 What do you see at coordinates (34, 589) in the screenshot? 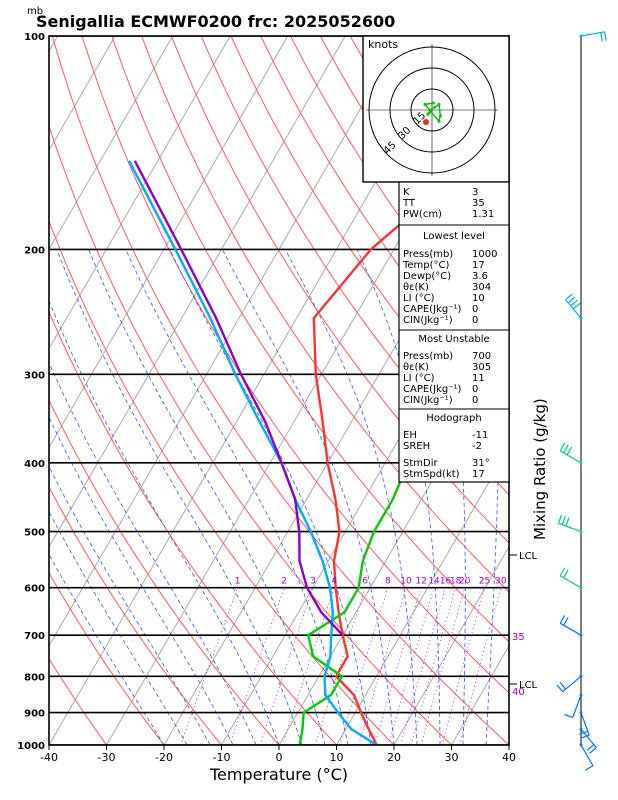
I see `y-tick-label: 600` at bounding box center [34, 589].